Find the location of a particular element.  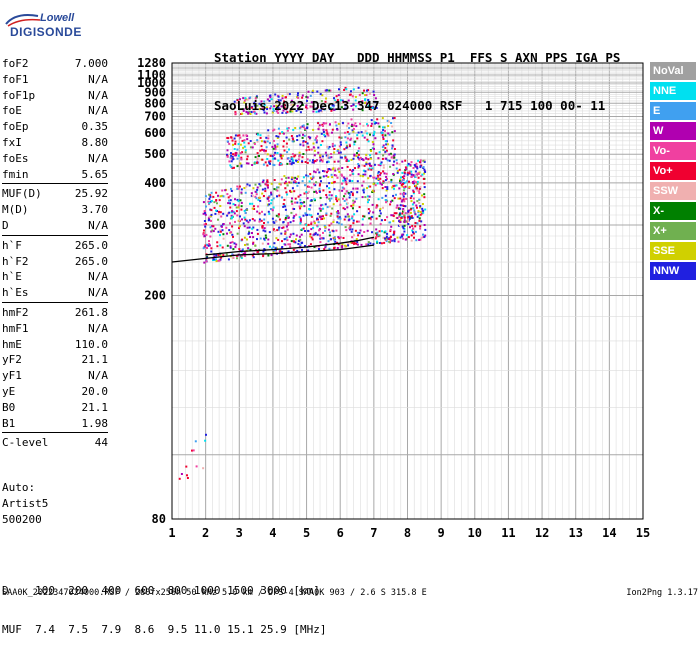

y-tick-label: 1100 is located at coordinates (151, 75).